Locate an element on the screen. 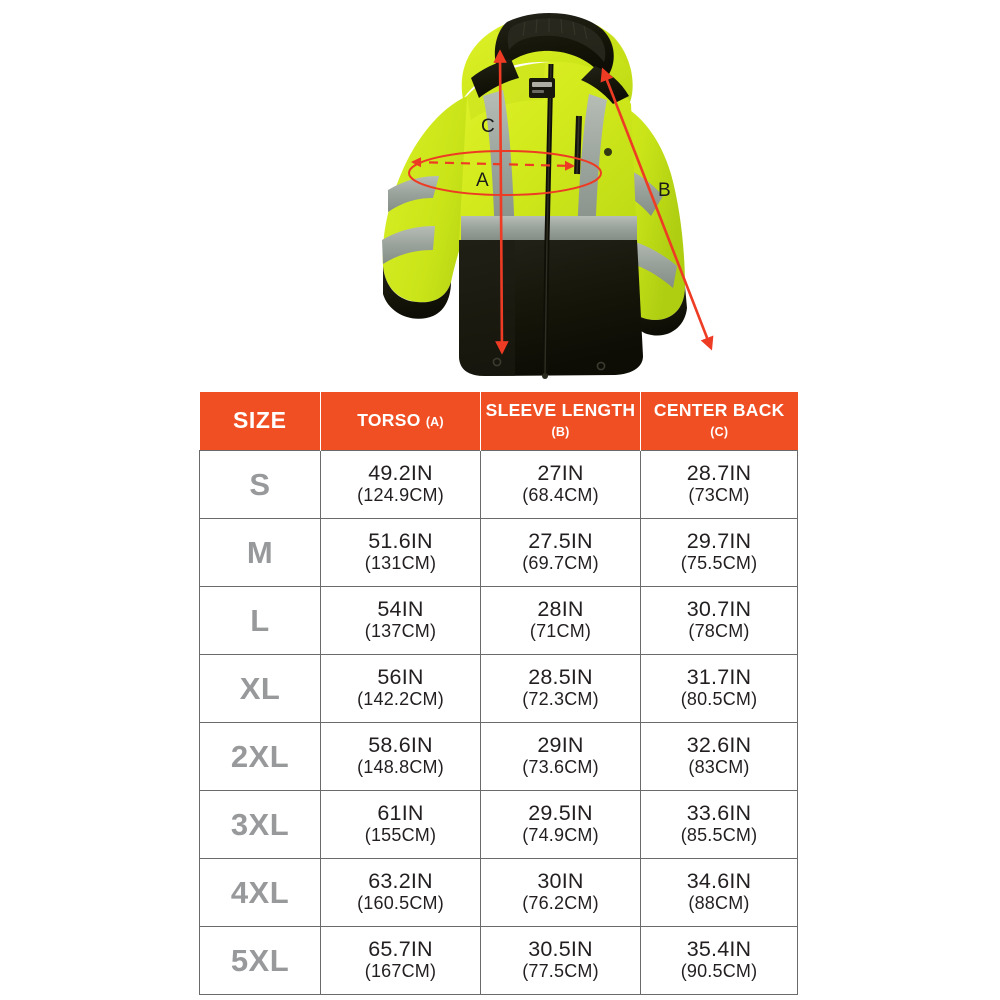  center-back-inches: 29.7IN is located at coordinates (719, 541).